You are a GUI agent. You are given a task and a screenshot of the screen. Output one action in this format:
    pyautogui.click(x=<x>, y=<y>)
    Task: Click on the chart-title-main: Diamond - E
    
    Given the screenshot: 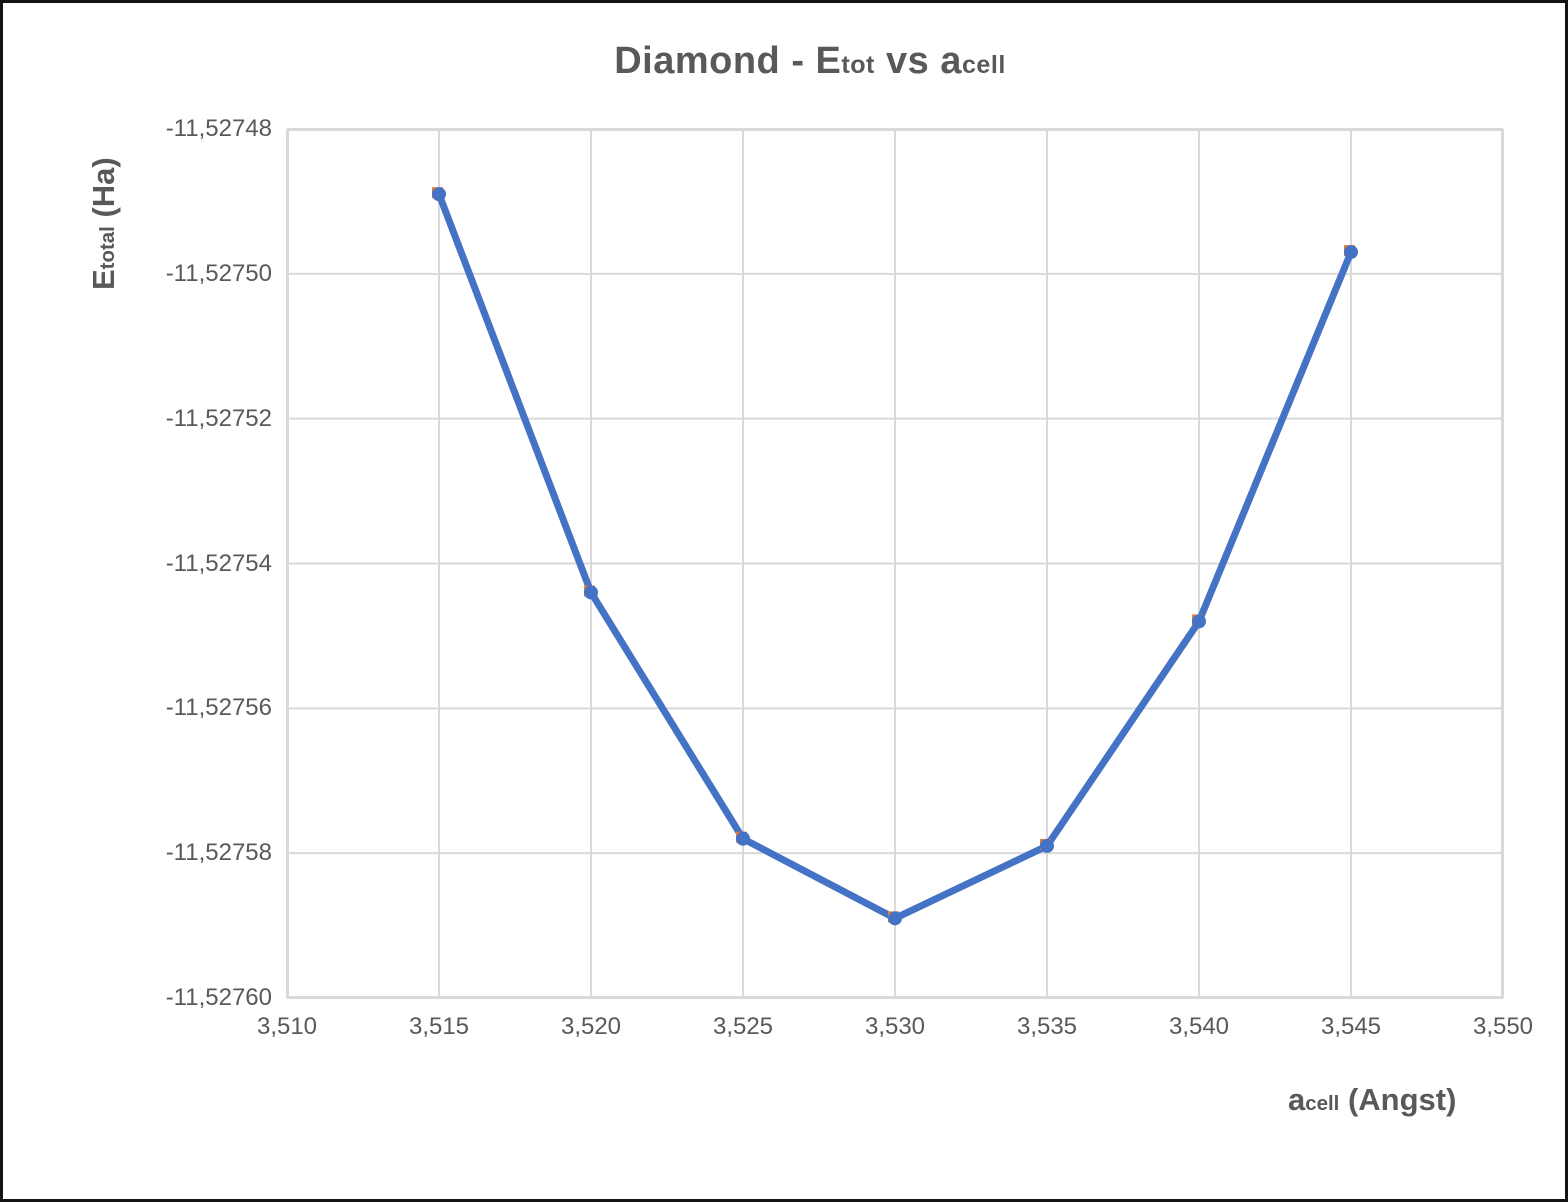 What is the action you would take?
    pyautogui.click(x=728, y=61)
    